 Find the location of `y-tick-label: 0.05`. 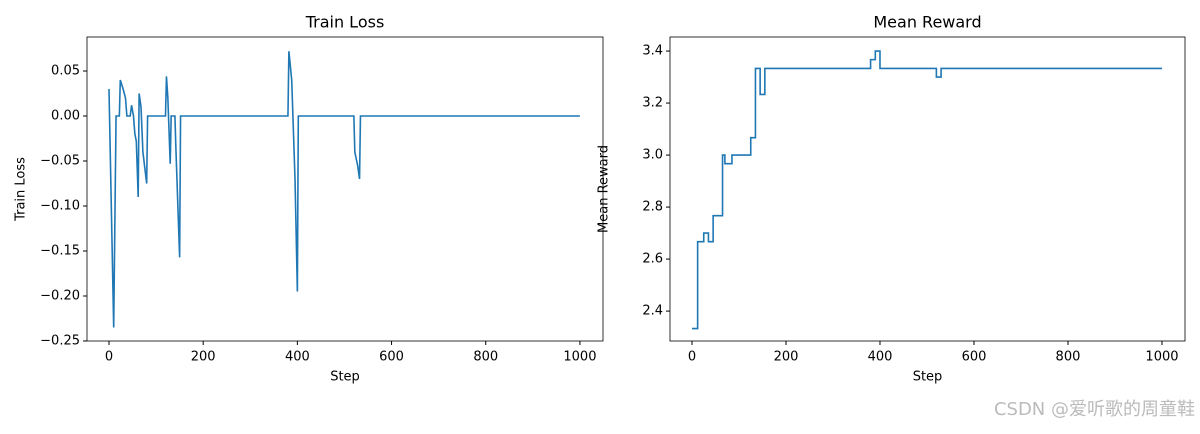

y-tick-label: 0.05 is located at coordinates (65, 71).